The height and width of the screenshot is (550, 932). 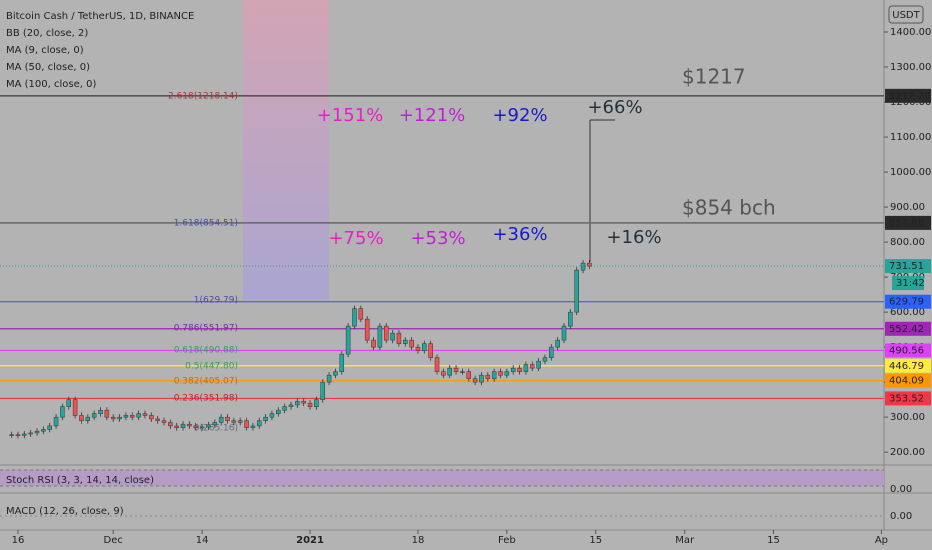 What do you see at coordinates (519, 234) in the screenshot?
I see `percent-annotation: +36%` at bounding box center [519, 234].